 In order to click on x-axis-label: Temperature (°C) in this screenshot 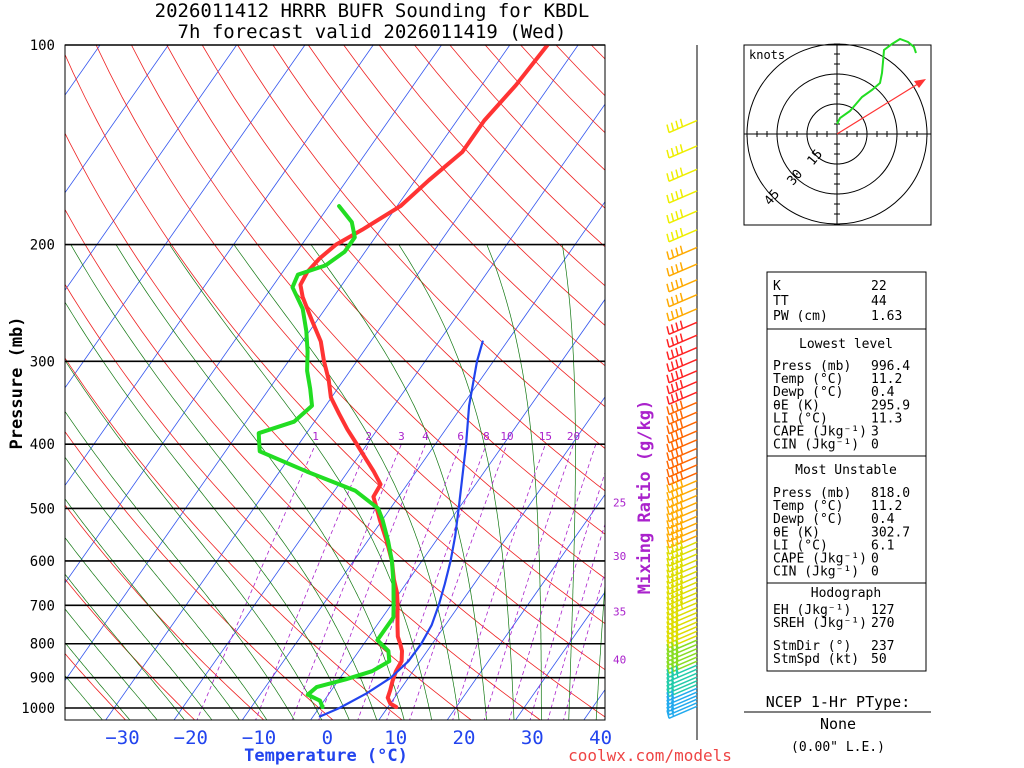, I will do `click(326, 756)`.